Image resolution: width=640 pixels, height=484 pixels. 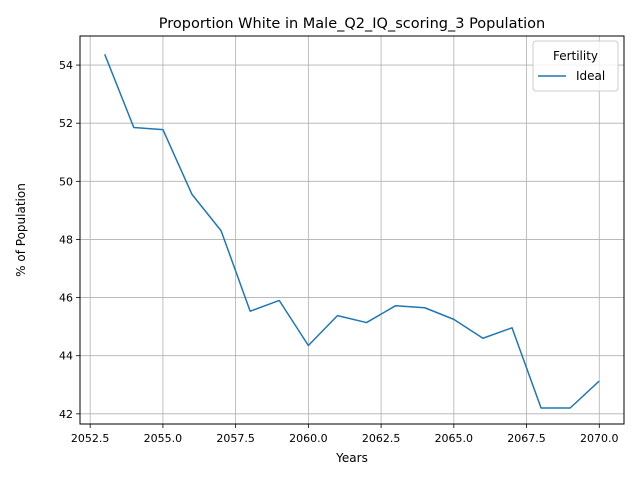 I want to click on y-tick-label: 52, so click(x=66, y=123).